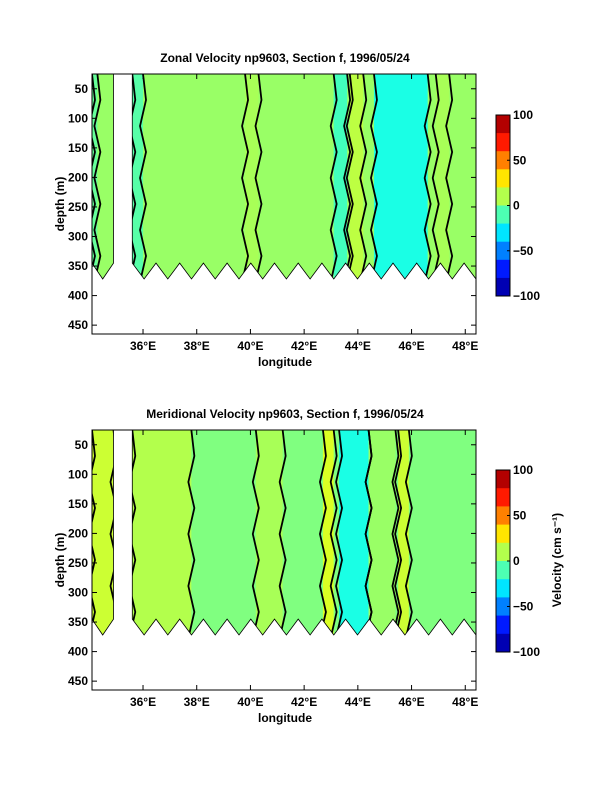 The image size is (612, 792). I want to click on x-tick-label: 44°E, so click(358, 346).